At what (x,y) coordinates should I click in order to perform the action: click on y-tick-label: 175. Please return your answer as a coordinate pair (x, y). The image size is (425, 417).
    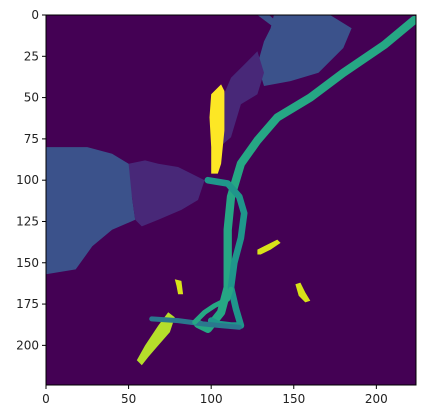
    Looking at the image, I should click on (27, 304).